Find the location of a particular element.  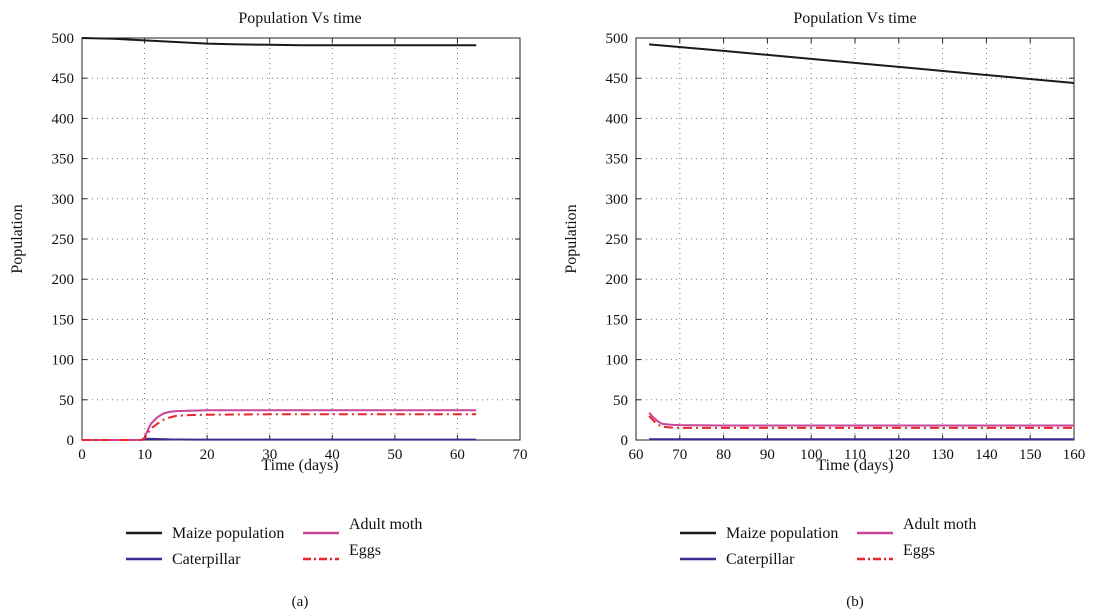

panel-label: (b) is located at coordinates (855, 602).